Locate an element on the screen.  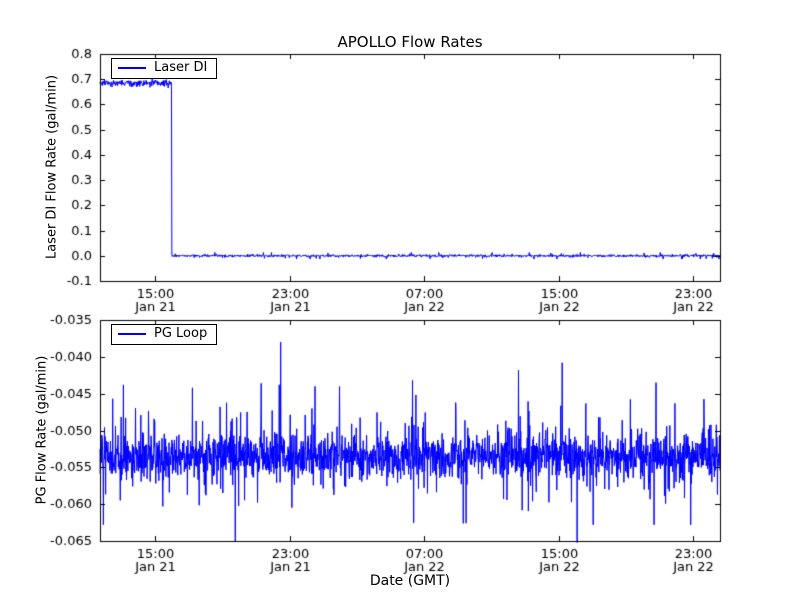
legend-label: Laser DI is located at coordinates (181, 67).